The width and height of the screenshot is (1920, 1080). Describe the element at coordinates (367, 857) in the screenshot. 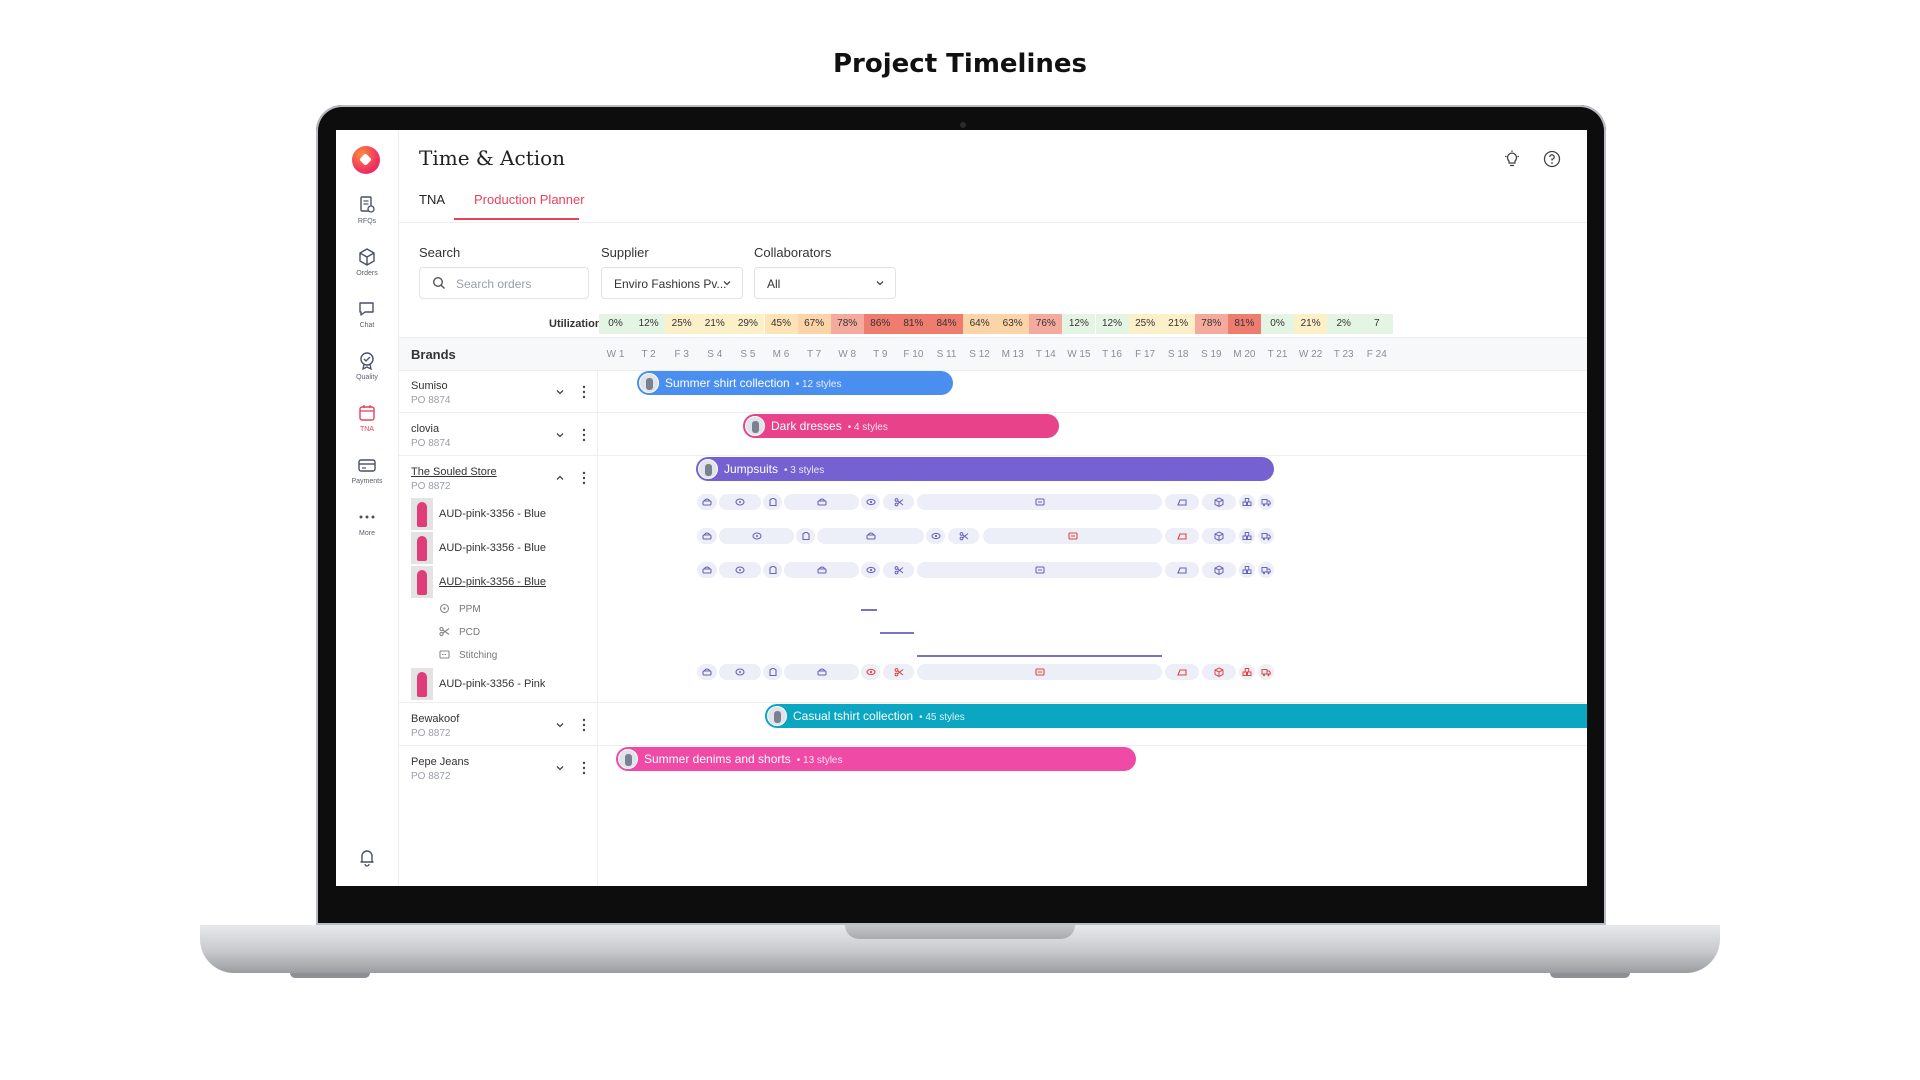

I see `bell-icon` at that location.